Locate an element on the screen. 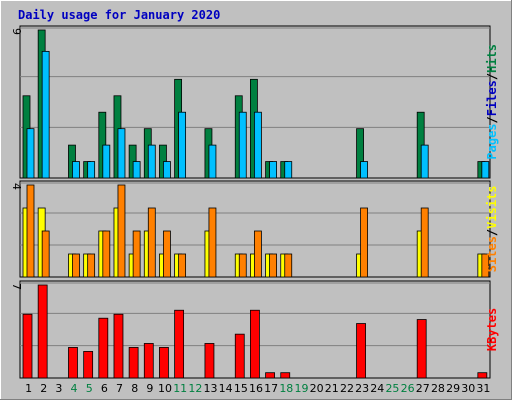 The image size is (512, 400). x-tick-label-day-3: 3 is located at coordinates (58, 388).